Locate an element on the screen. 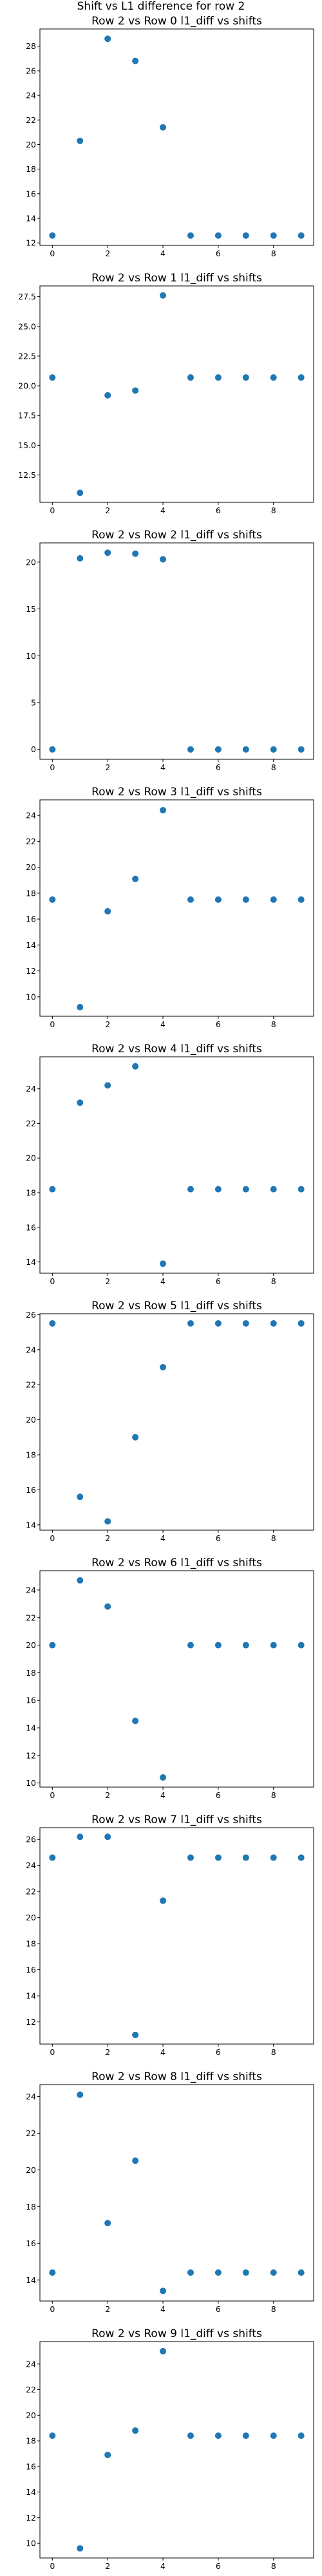 Image resolution: width=322 pixels, height=2576 pixels. subplot-title: Row 2 vs Row 9 l1_diff vs shifts is located at coordinates (176, 2333).